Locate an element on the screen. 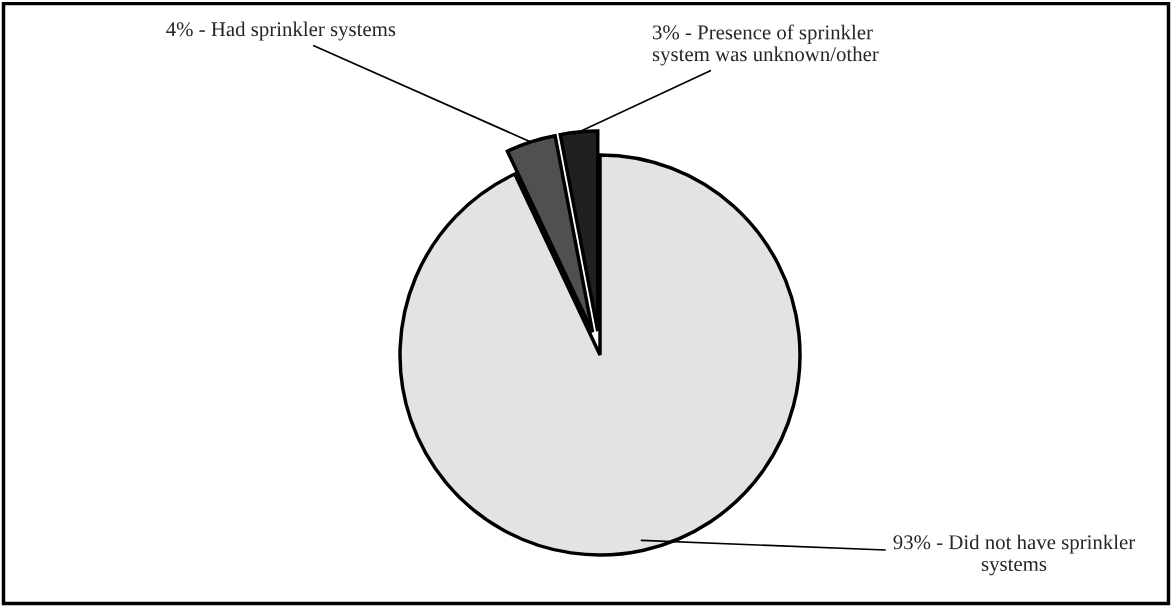 The image size is (1172, 606). slice-label: 93% - Did not have sprinkler systems is located at coordinates (1014, 555).